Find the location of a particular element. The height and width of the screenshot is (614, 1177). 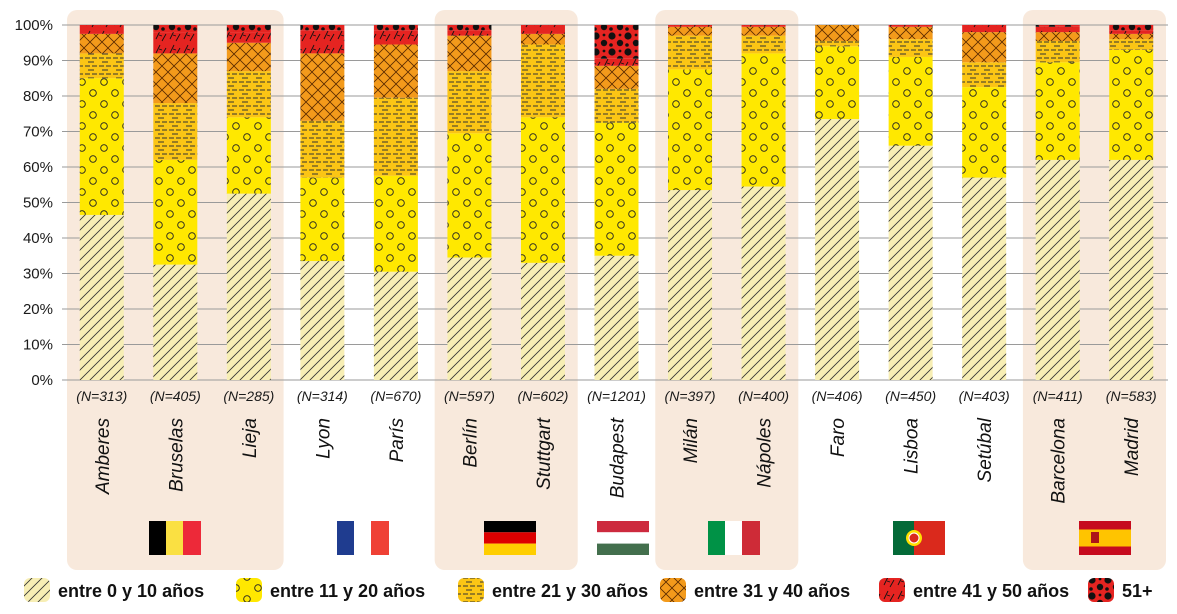

city-label: Barcelona is located at coordinates (1059, 461).